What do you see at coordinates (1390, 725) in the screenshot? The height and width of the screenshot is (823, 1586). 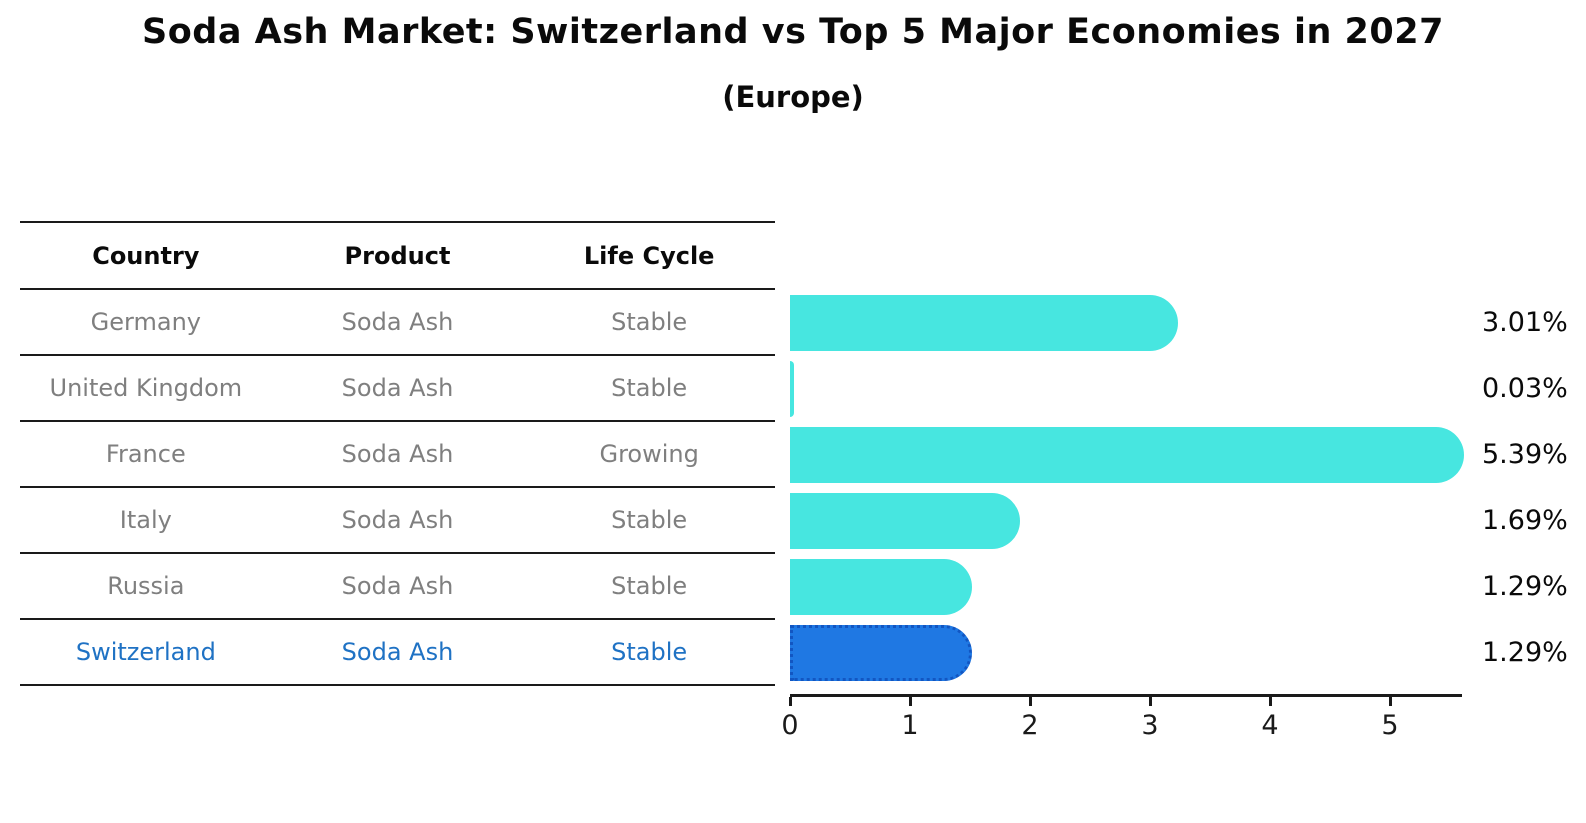 I see `x-tick-label-5: 5` at bounding box center [1390, 725].